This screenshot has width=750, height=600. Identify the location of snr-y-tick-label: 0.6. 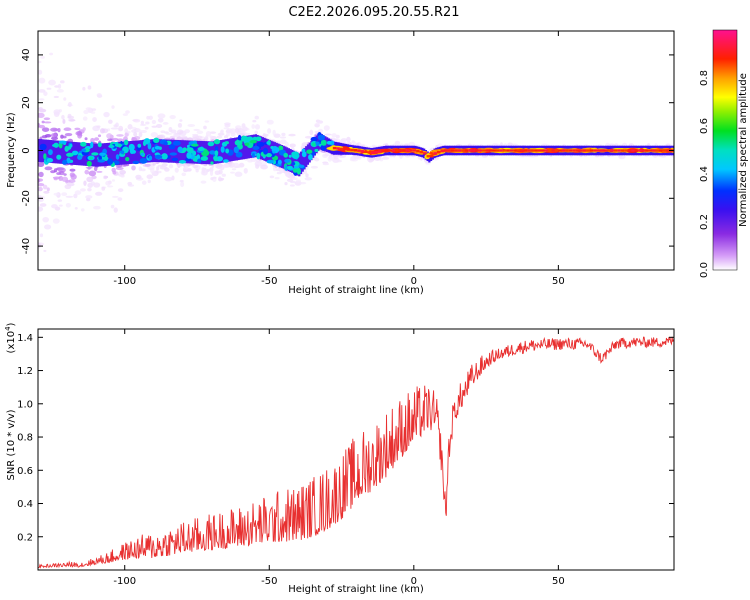
(25, 471).